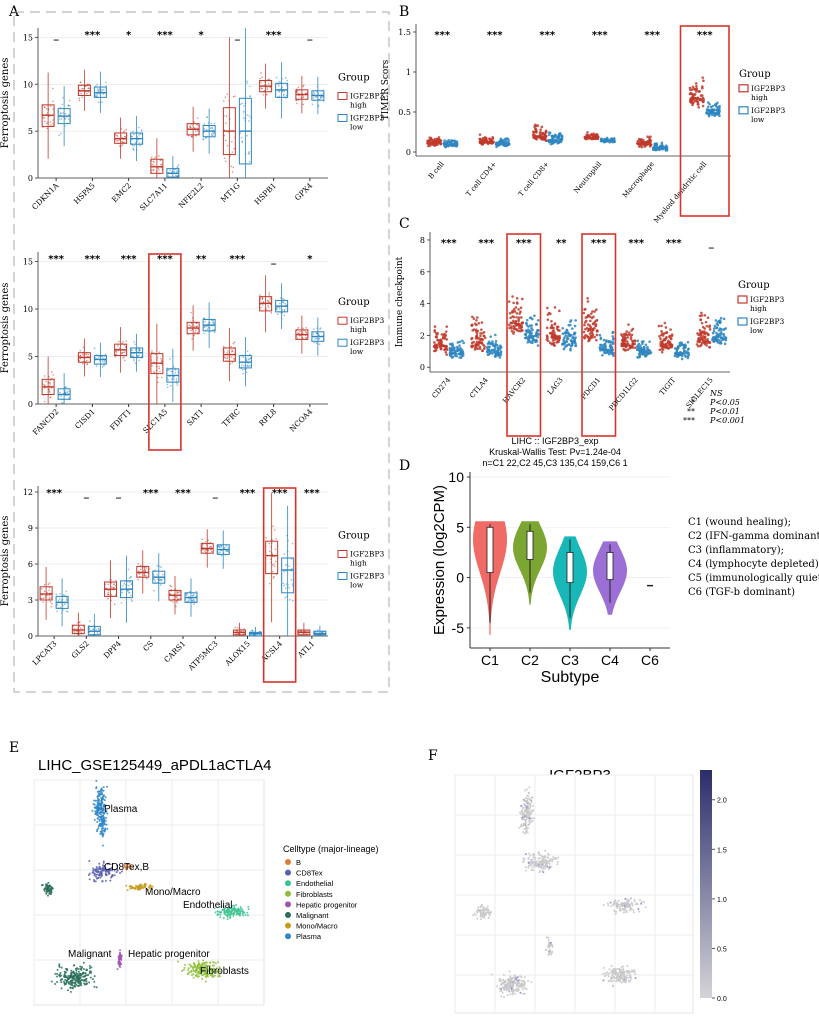  What do you see at coordinates (208, 965) in the screenshot?
I see `cell-point-Fibroblasts` at bounding box center [208, 965].